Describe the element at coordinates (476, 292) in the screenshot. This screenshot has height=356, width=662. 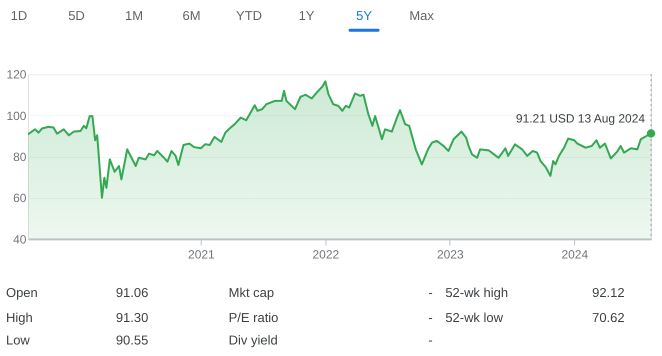
I see `text: 52-wk high` at that location.